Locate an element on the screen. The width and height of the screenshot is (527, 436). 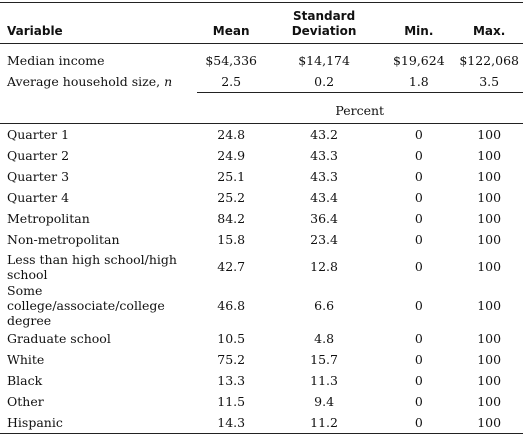
cell-mean: 25.2 is located at coordinates (231, 197).